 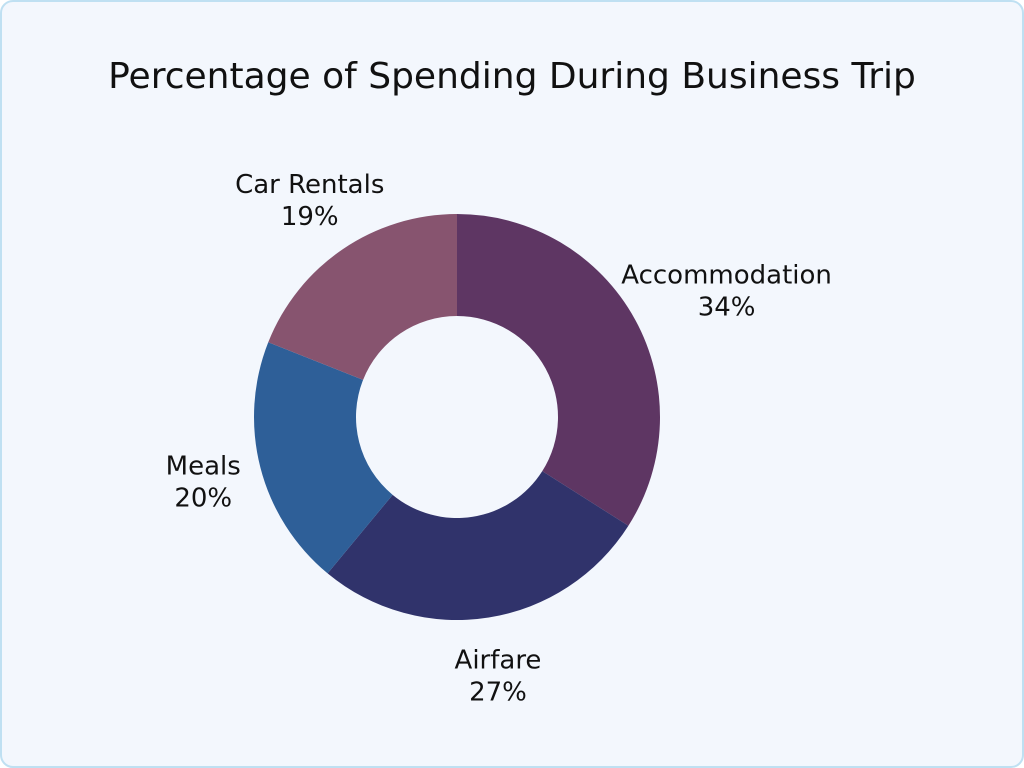 What do you see at coordinates (310, 217) in the screenshot?
I see `slice-value-label: 19%` at bounding box center [310, 217].